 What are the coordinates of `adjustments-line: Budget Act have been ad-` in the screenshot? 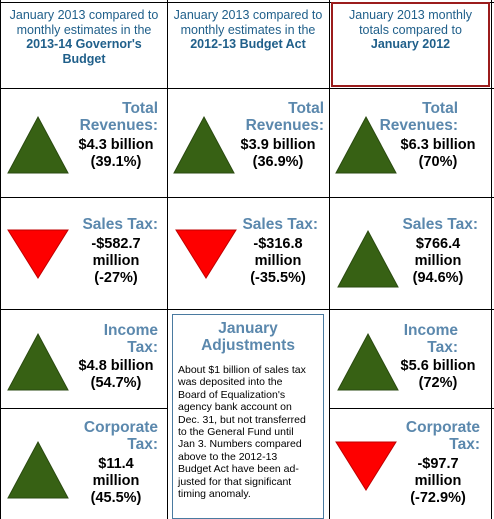 It's located at (238, 469).